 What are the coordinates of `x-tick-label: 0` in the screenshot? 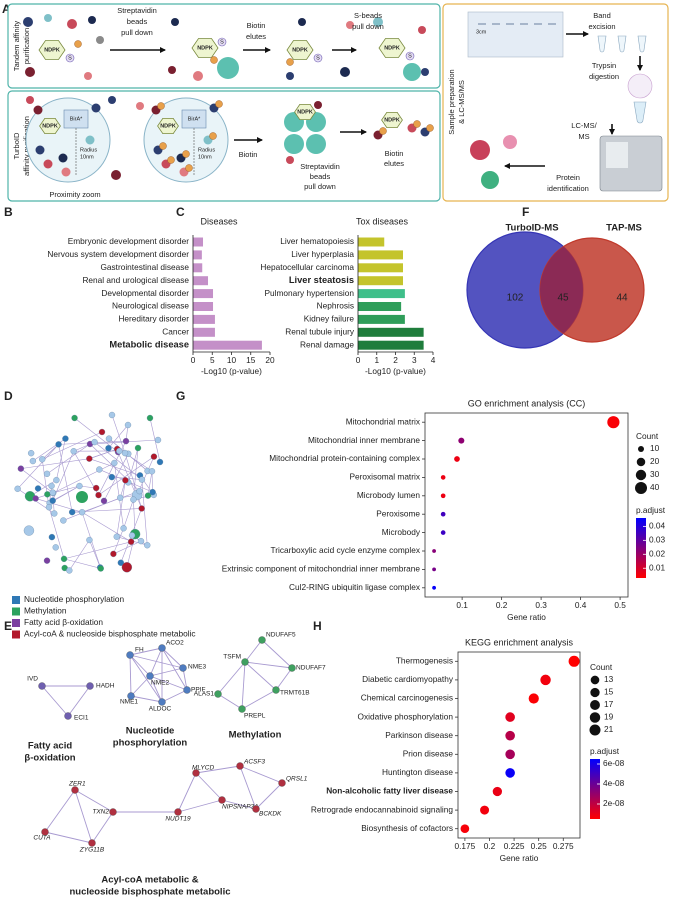 It's located at (193, 360).